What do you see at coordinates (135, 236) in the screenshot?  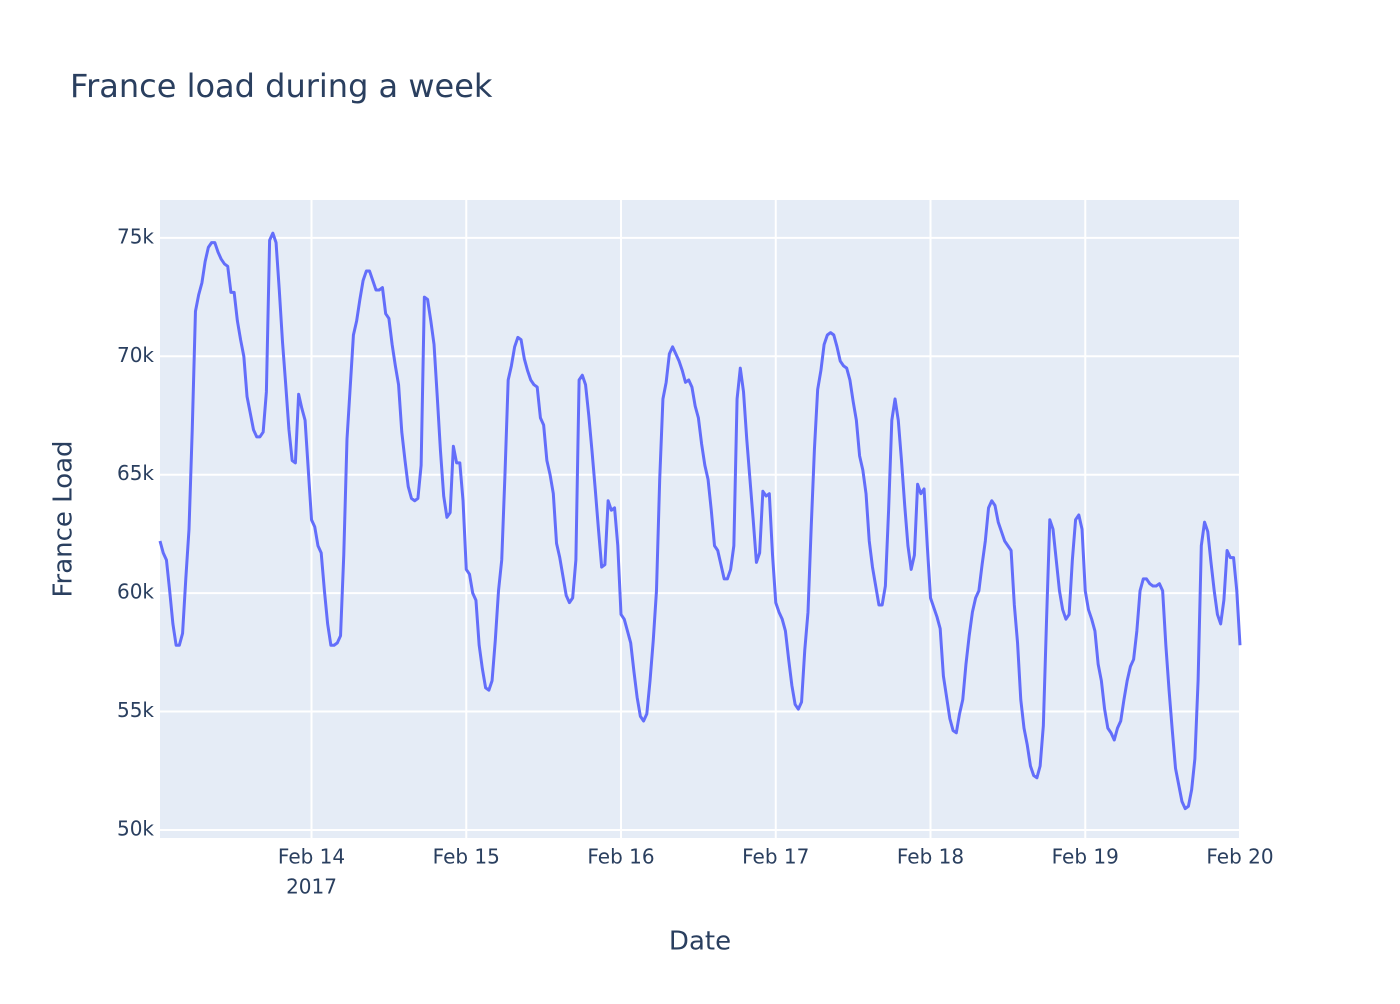 I see `y-tick-label: 75k` at bounding box center [135, 236].